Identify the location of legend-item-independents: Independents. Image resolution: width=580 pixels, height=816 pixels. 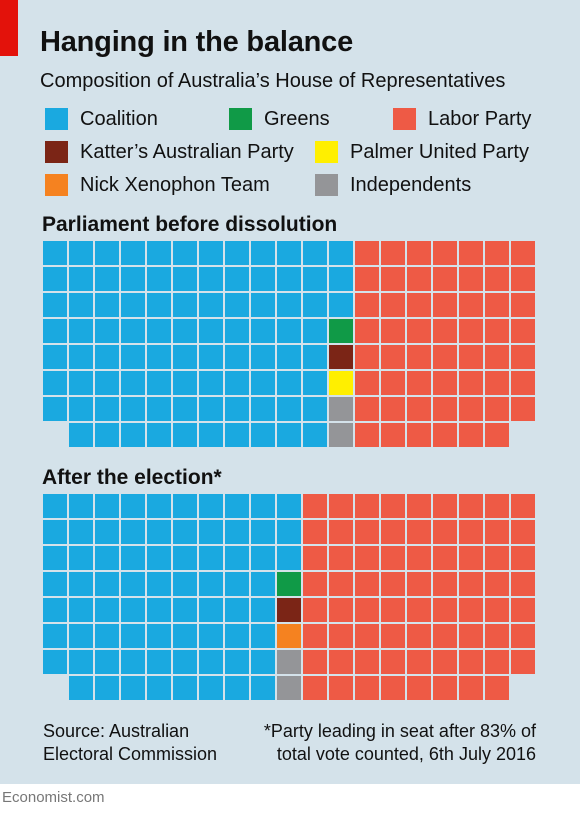
(393, 185).